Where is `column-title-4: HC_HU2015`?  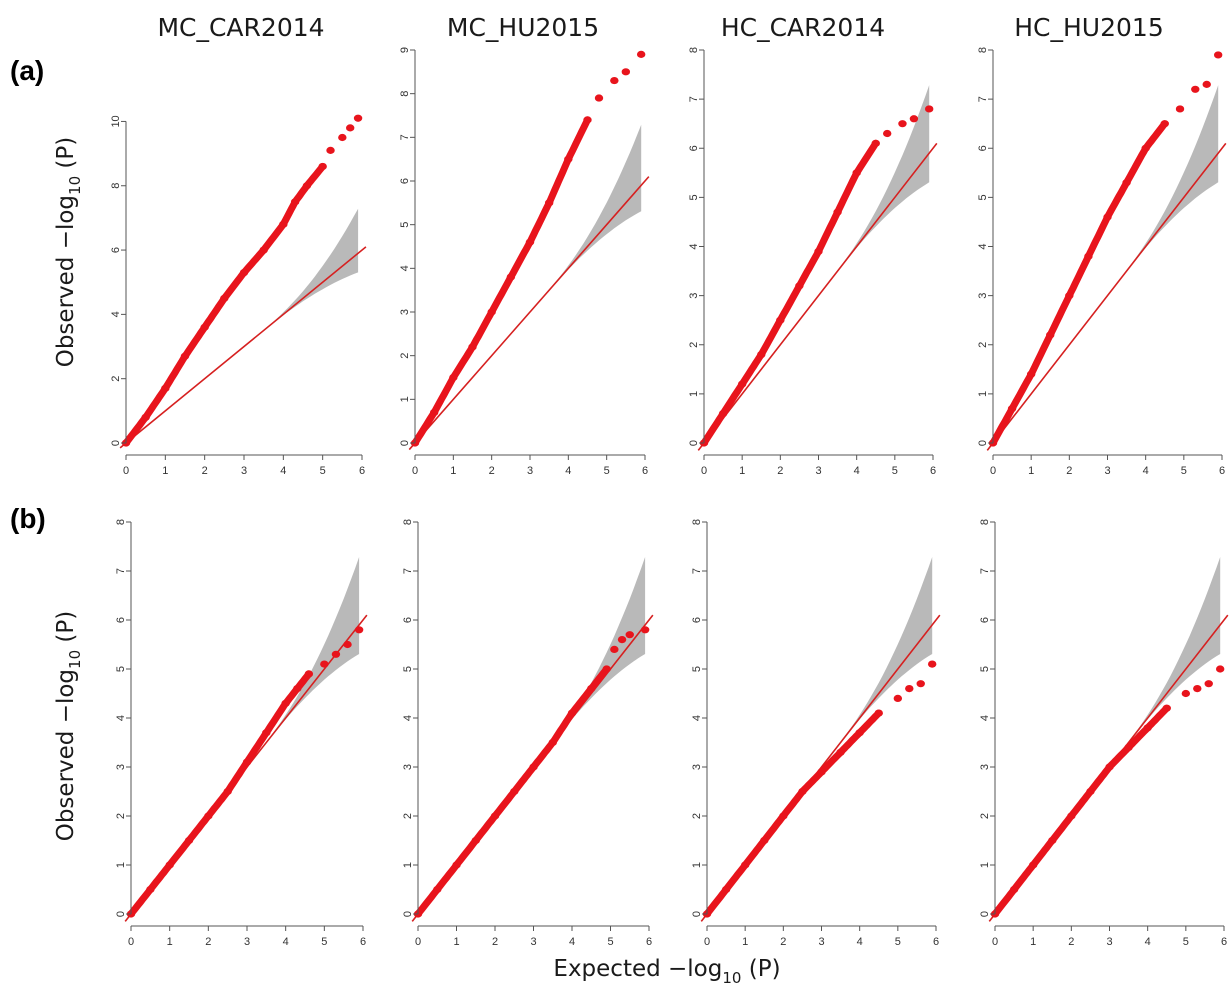
column-title-4: HC_HU2015 is located at coordinates (1088, 27).